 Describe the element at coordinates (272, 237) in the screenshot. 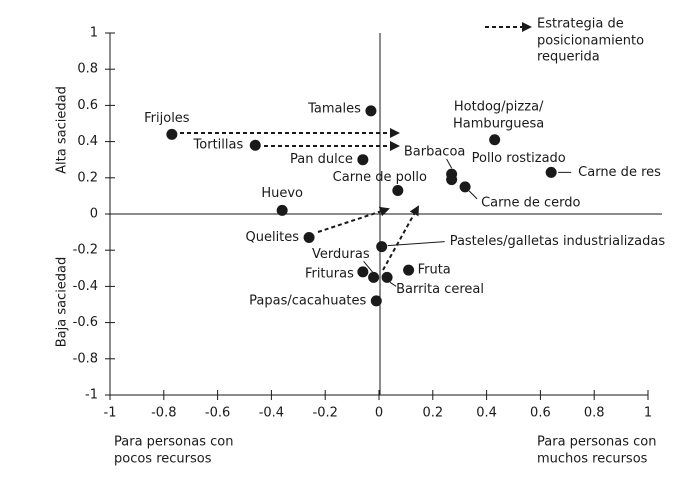

I see `point-label: Quelites` at that location.